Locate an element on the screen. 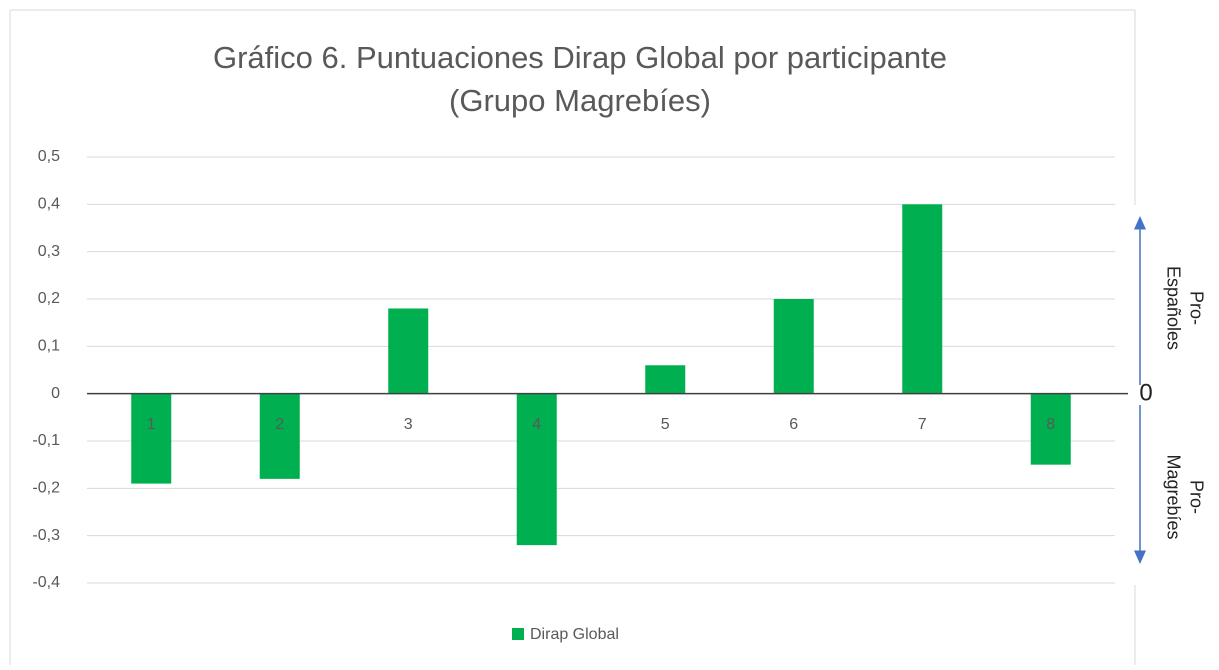  chart-title: (Grupo Magrebíes) is located at coordinates (580, 100).